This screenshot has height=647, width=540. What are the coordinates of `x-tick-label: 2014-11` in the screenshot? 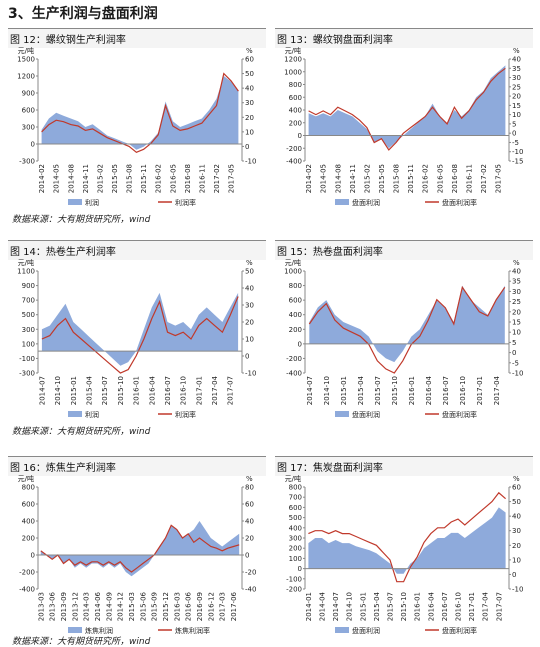 It's located at (86, 178).